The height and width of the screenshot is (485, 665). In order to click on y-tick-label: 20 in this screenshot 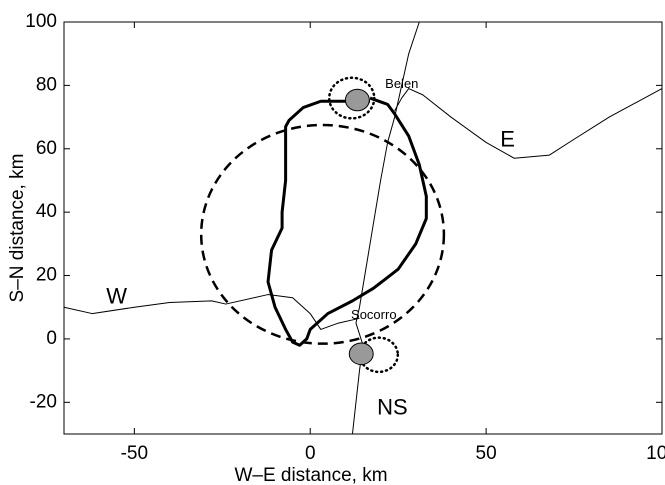, I will do `click(46, 275)`.